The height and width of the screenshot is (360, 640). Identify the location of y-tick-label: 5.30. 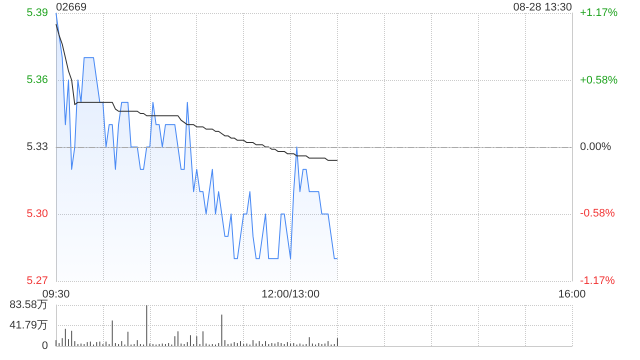
(37, 214).